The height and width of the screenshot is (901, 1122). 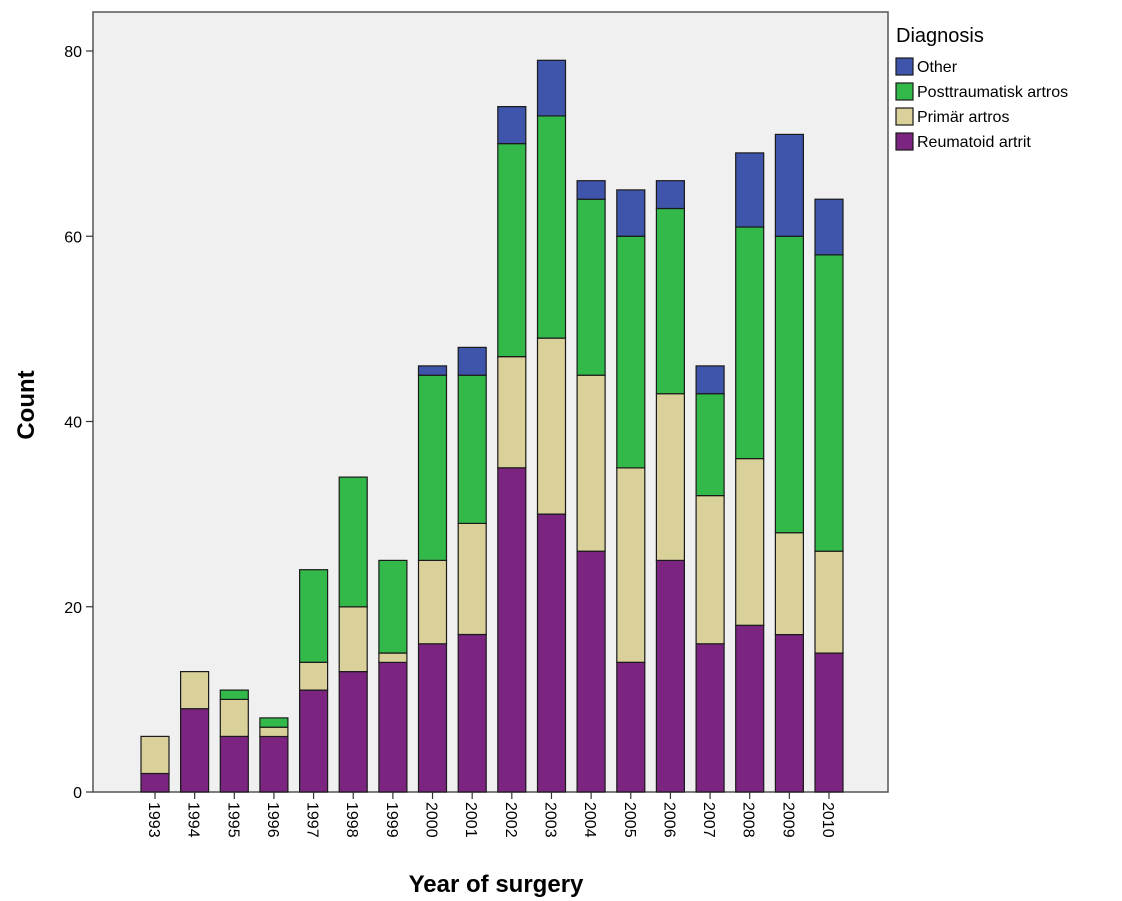 I want to click on x-tick-label: 2009, so click(x=787, y=820).